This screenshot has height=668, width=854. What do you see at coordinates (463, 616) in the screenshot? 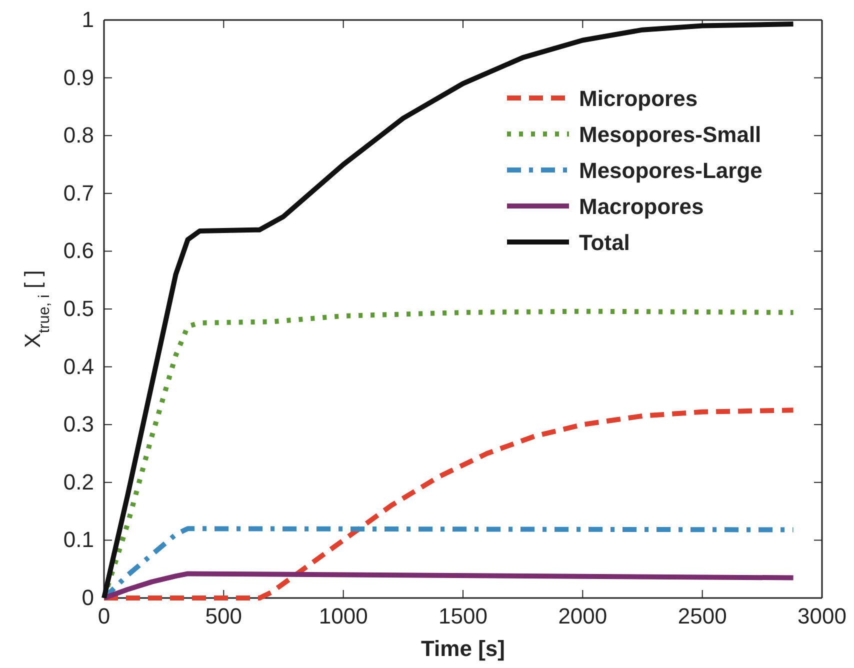
I see `x-tick-label: 1500` at bounding box center [463, 616].